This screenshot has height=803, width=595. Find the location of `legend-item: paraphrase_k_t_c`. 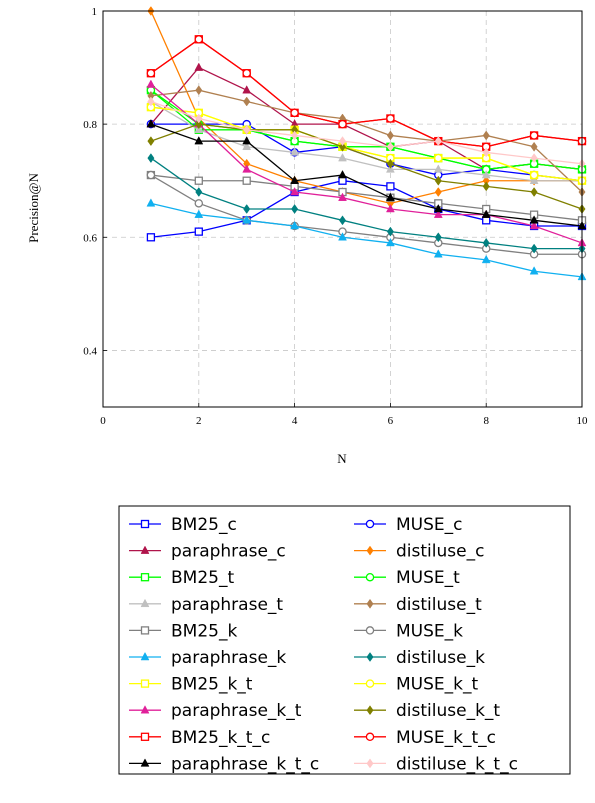

legend-item: paraphrase_k_t_c is located at coordinates (224, 764).